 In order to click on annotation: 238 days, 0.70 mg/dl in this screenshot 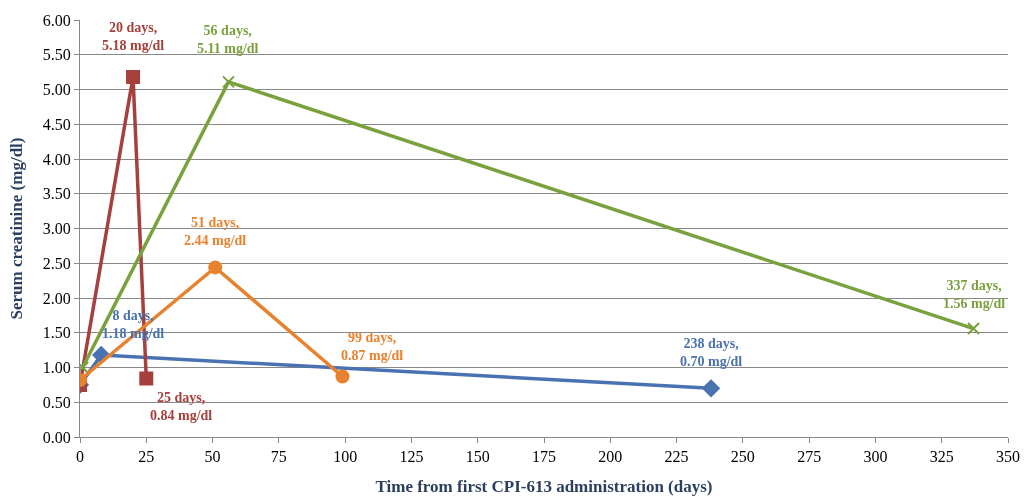, I will do `click(711, 353)`.